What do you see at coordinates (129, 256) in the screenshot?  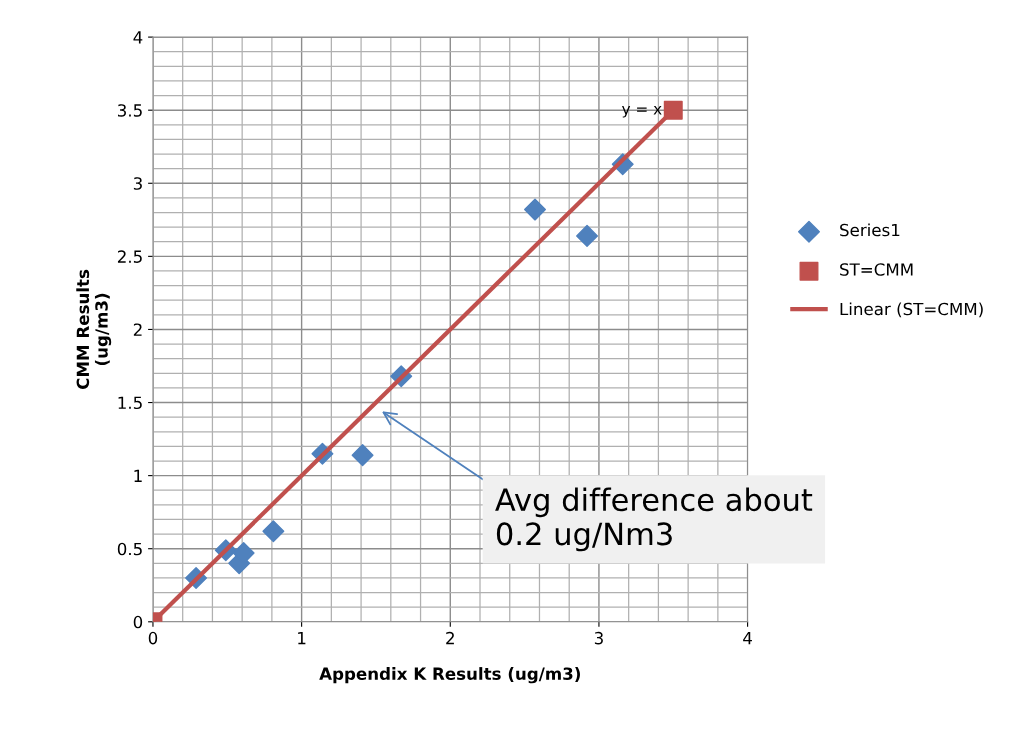 I see `y-tick-label: 2.5` at bounding box center [129, 256].